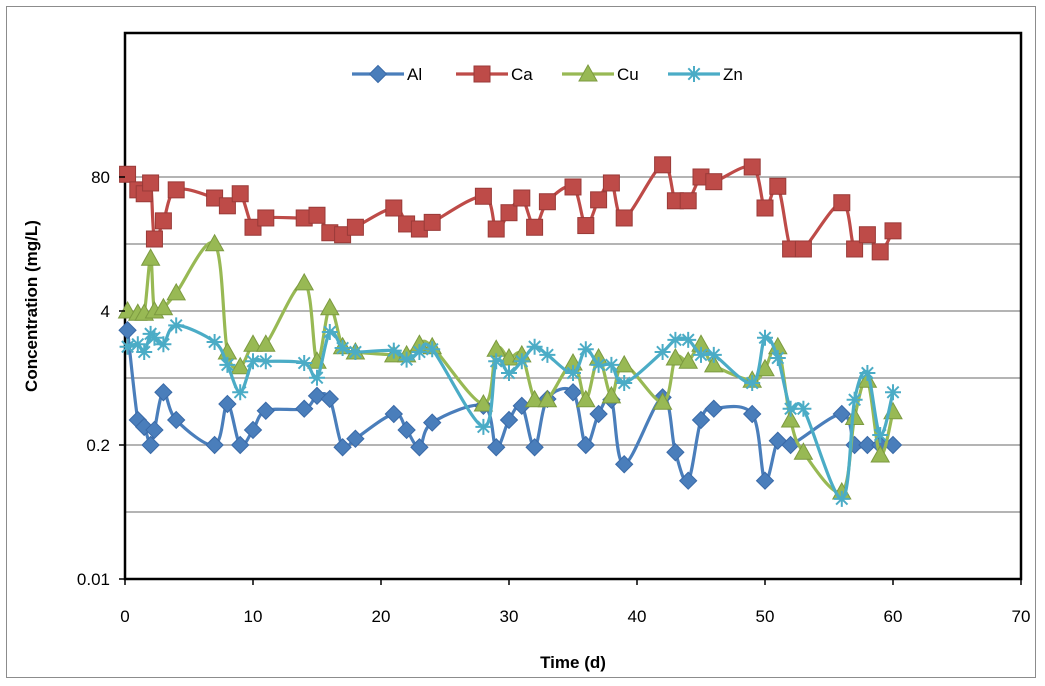  What do you see at coordinates (628, 74) in the screenshot?
I see `legend-label: Cu` at bounding box center [628, 74].